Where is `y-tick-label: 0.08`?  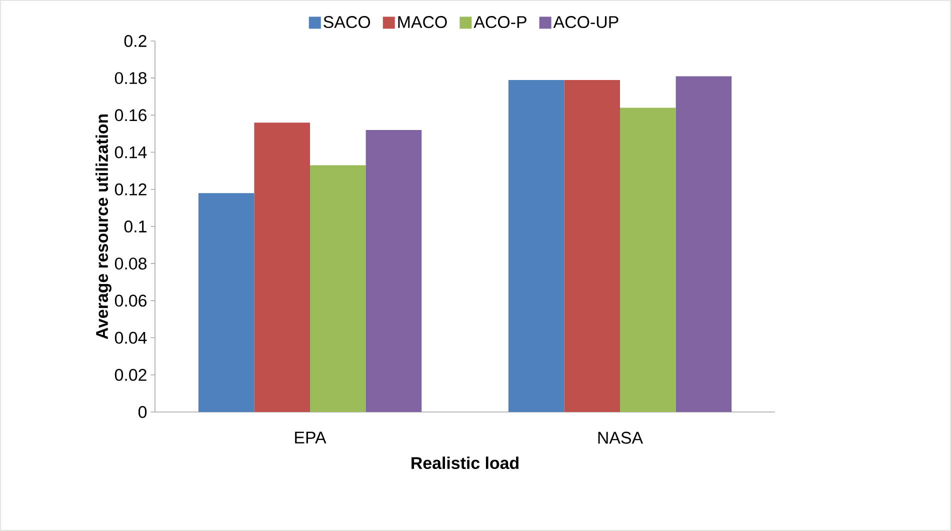 y-tick-label: 0.08 is located at coordinates (130, 264).